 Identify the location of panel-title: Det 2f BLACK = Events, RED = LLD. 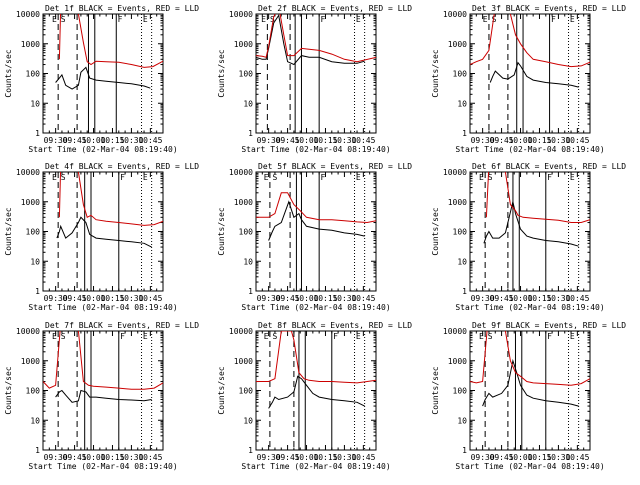
(335, 8).